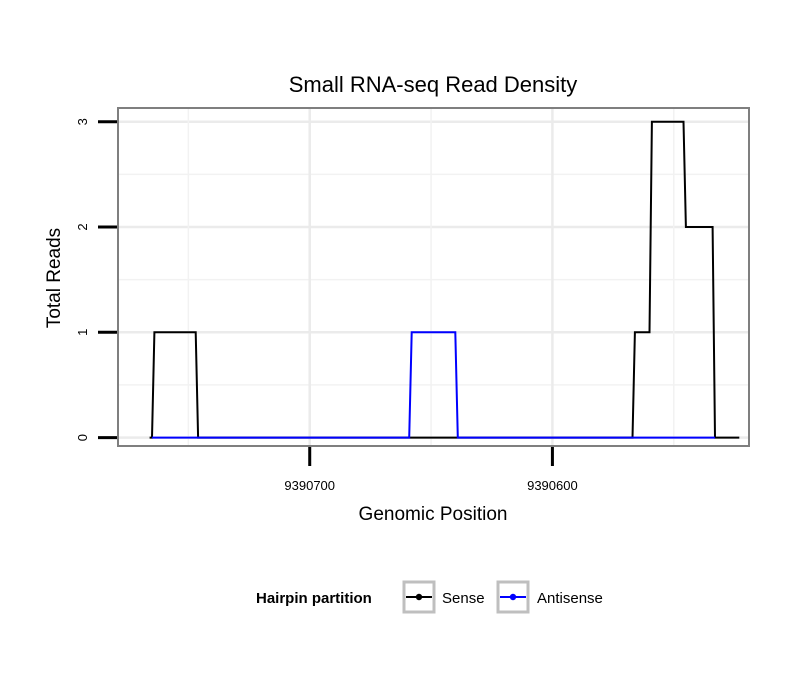 This screenshot has height=690, width=810. I want to click on y-tick-label: 1, so click(82, 332).